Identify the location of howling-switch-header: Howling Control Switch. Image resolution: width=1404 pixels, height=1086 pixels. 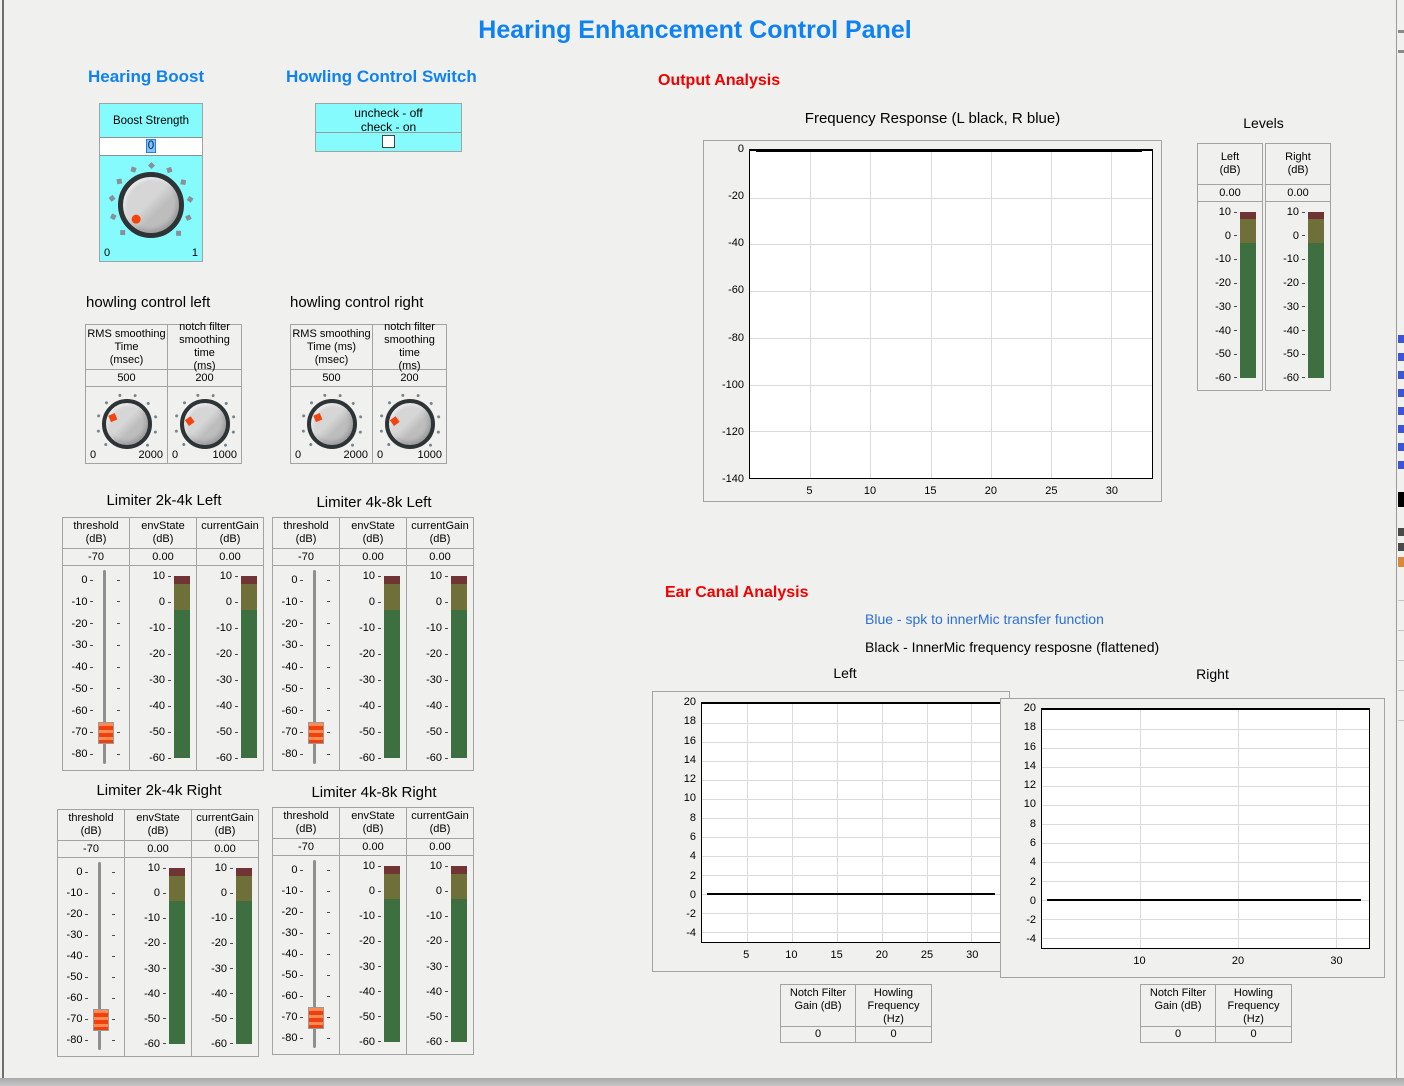
(381, 76).